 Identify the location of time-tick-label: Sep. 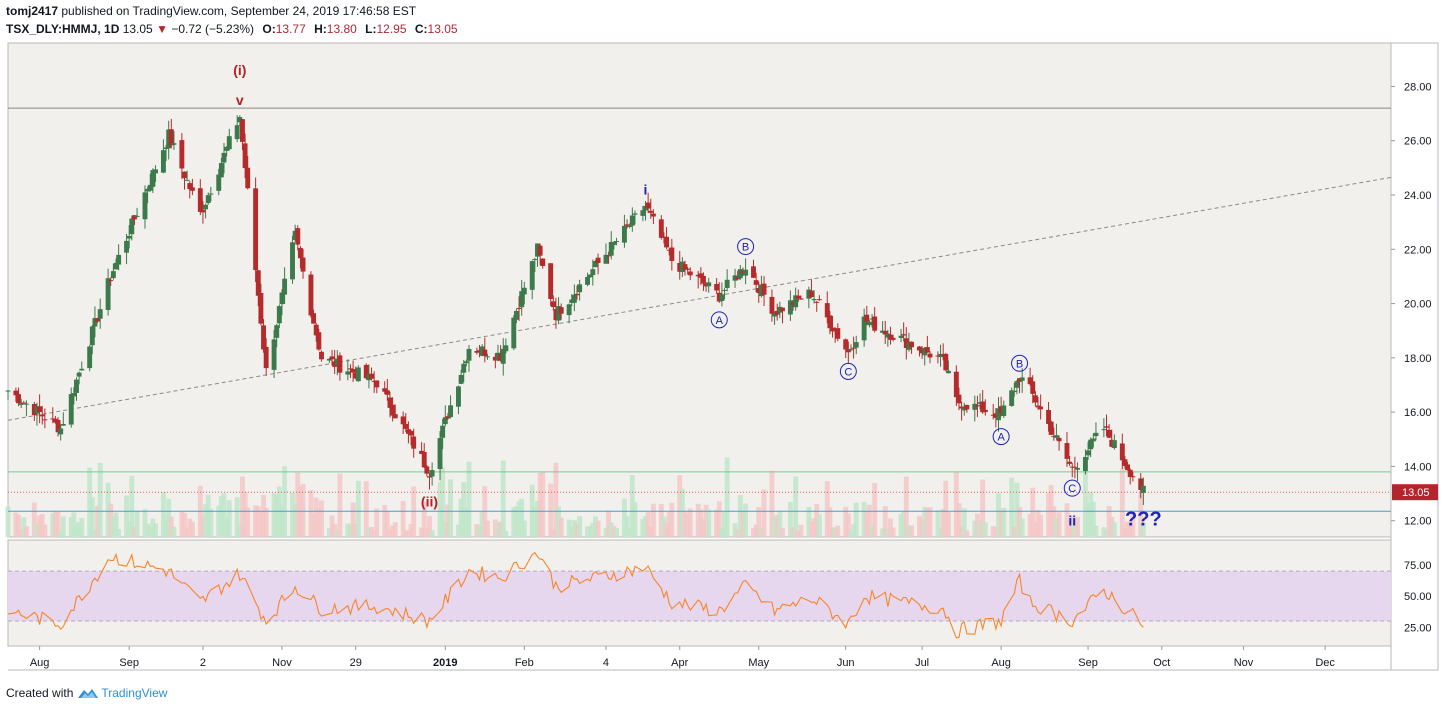
(1088, 663).